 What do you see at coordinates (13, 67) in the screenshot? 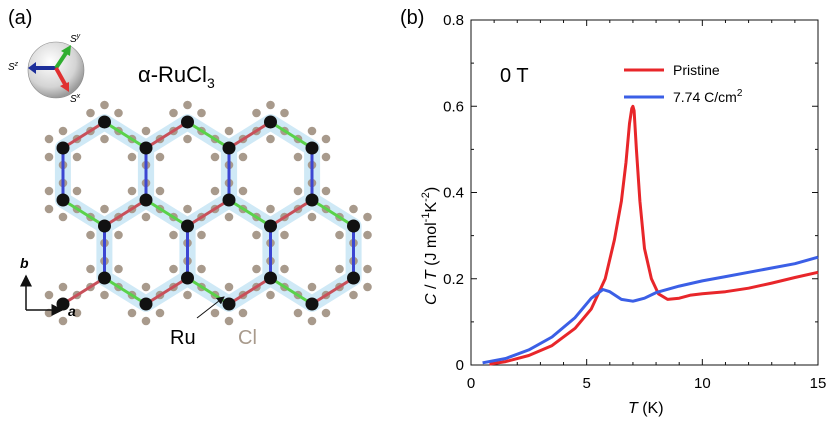
I see `spin-z-label: Sz` at bounding box center [13, 67].